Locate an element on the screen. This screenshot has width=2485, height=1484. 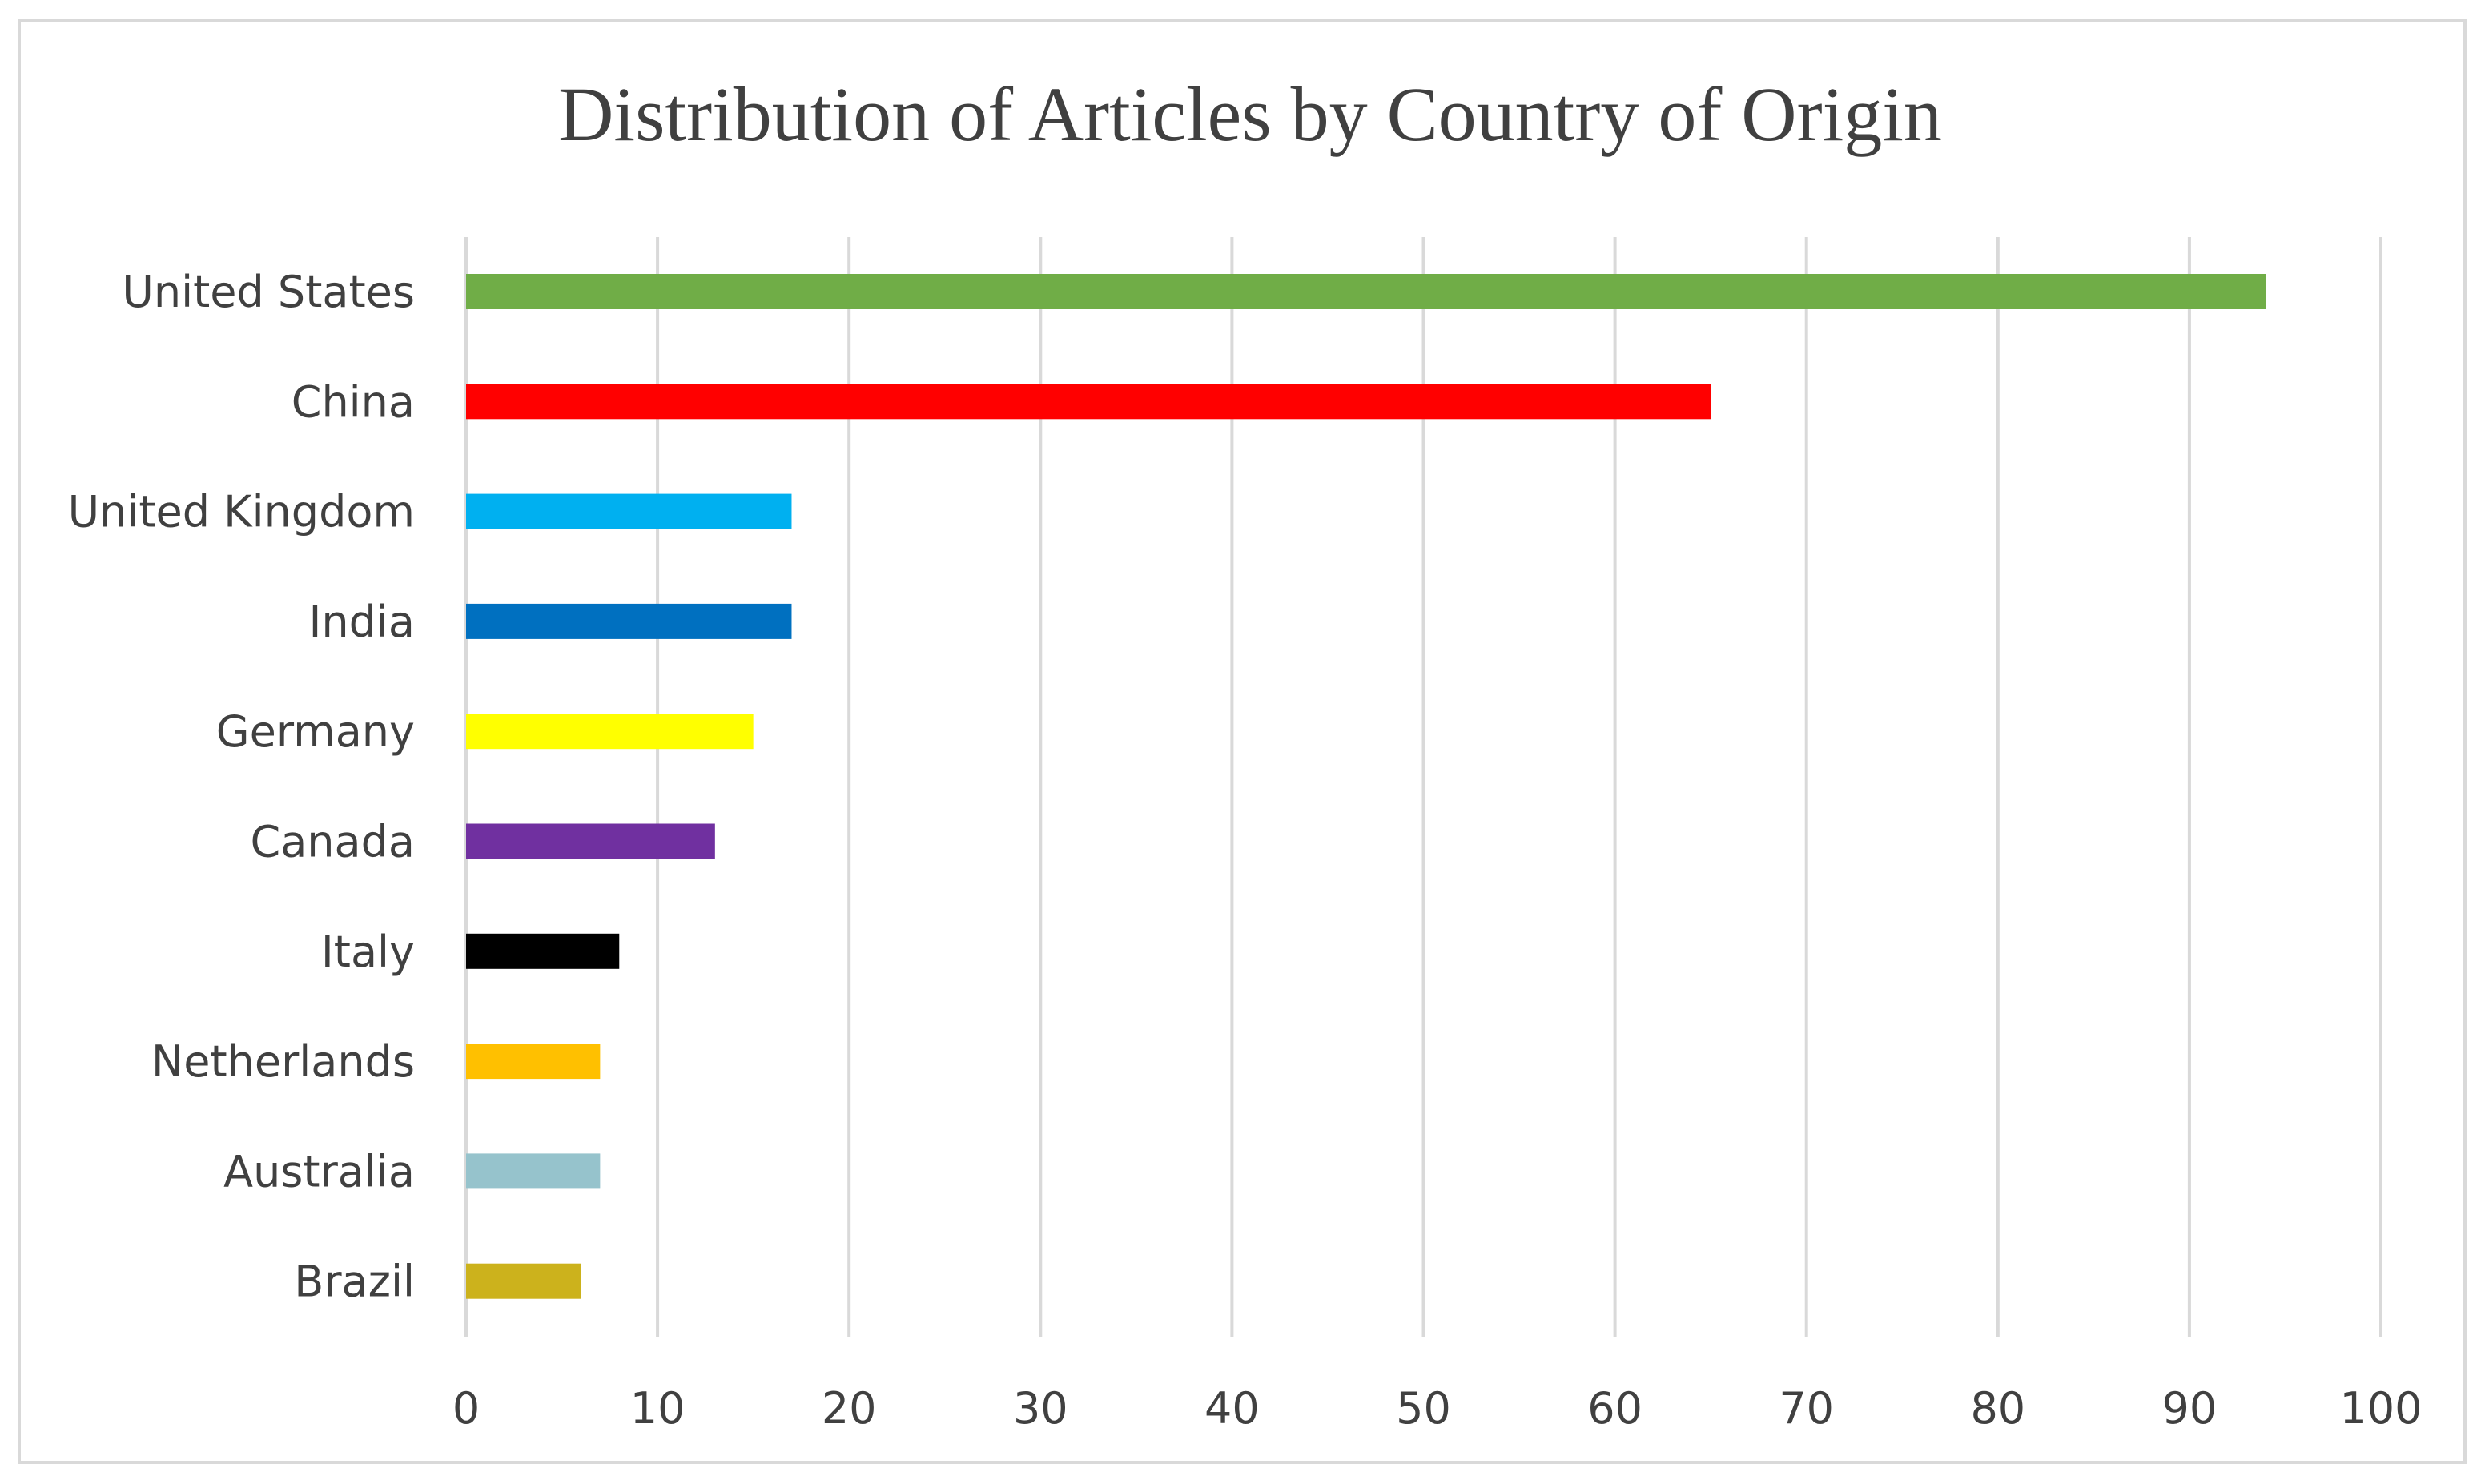
x-tick-label: 20 is located at coordinates (849, 1408).